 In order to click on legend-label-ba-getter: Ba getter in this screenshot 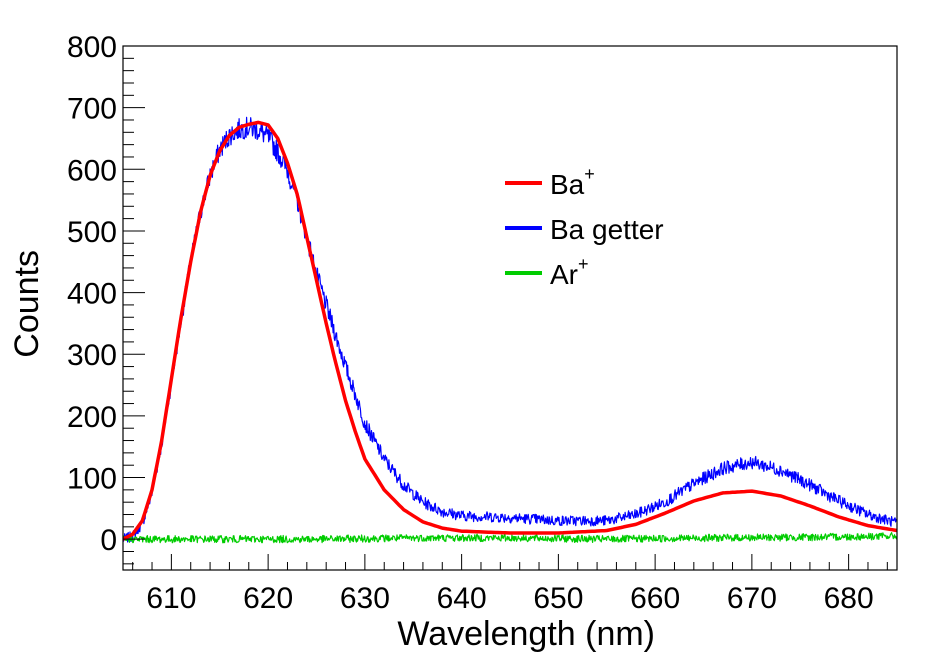, I will do `click(607, 229)`.